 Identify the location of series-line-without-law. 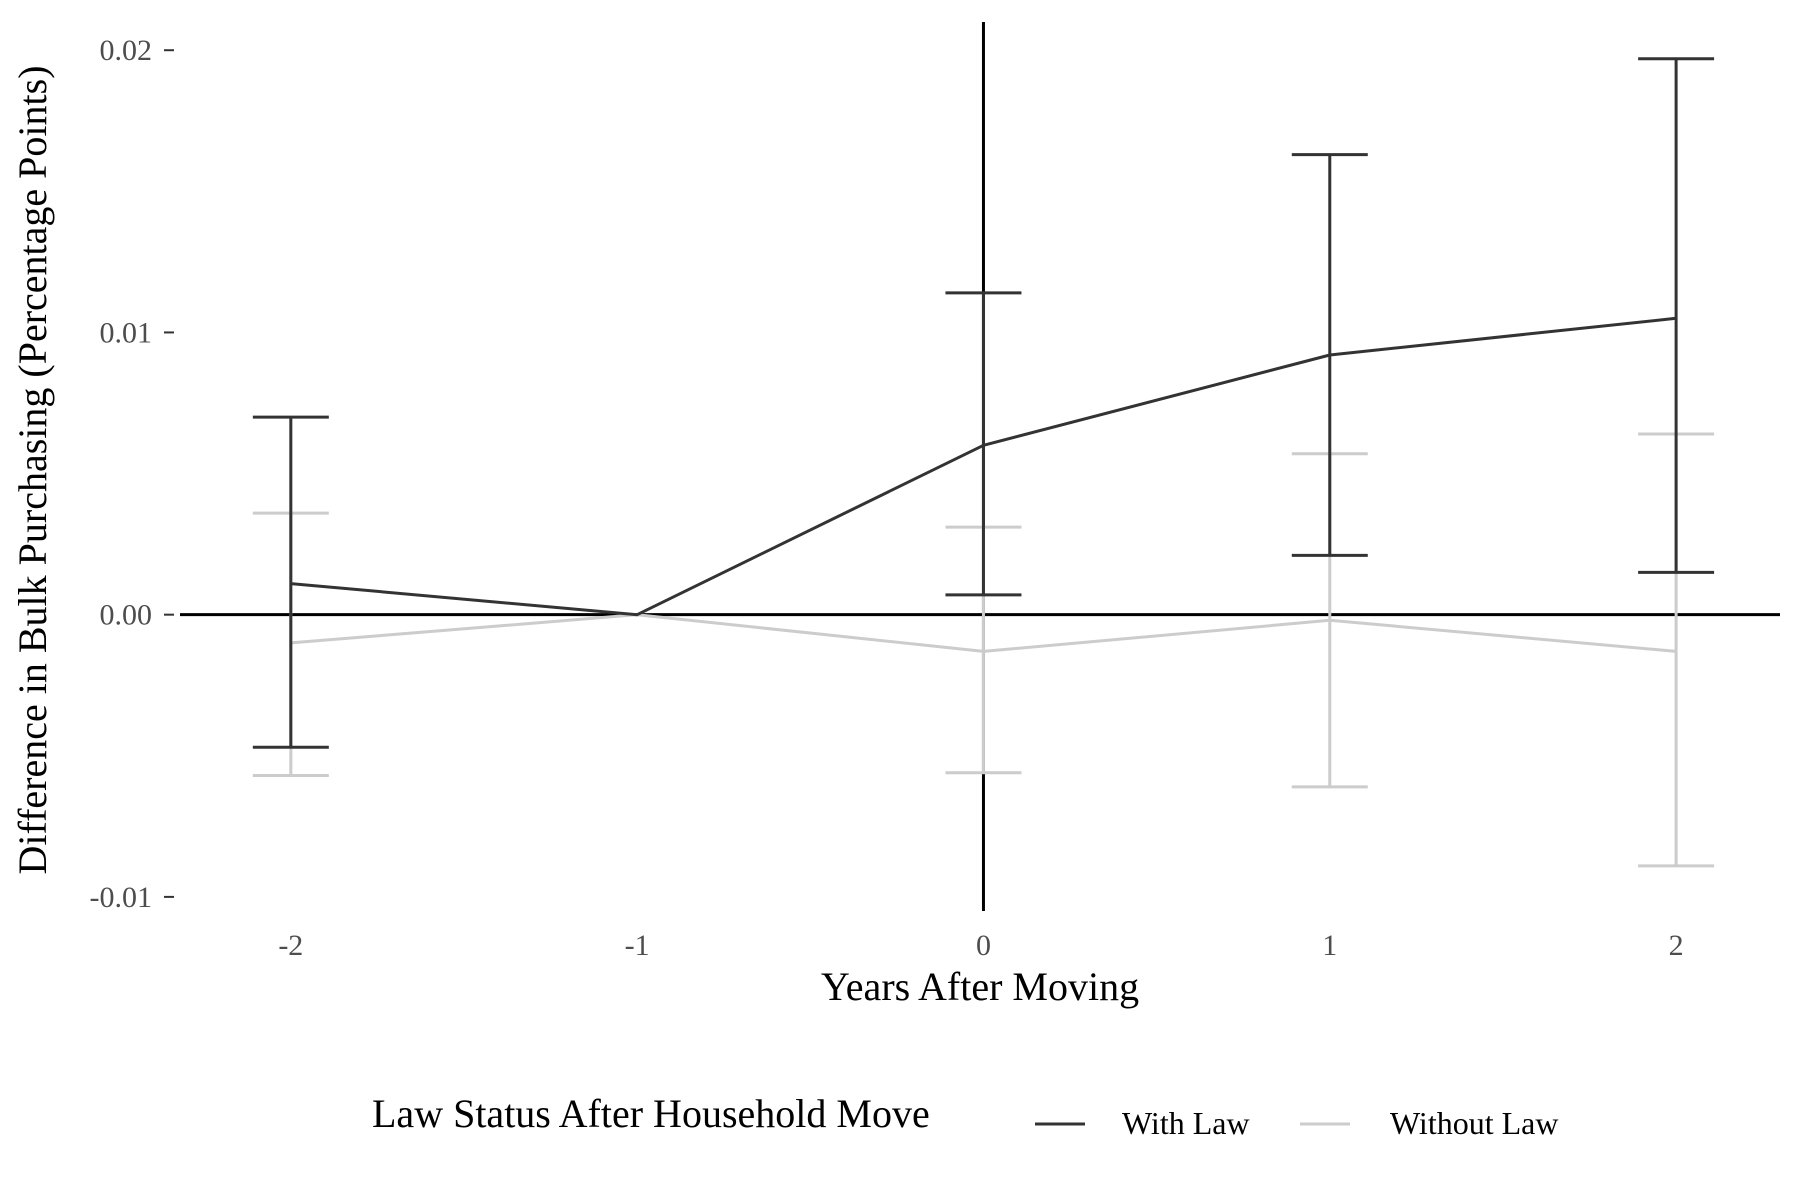
(983, 633).